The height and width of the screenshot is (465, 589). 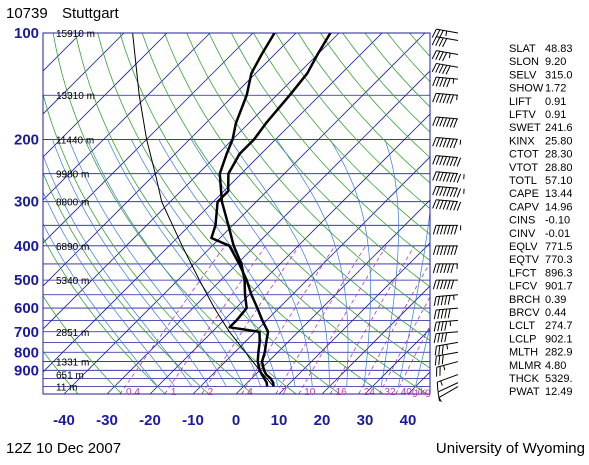 What do you see at coordinates (26, 308) in the screenshot?
I see `pressure-label-600: 600` at bounding box center [26, 308].